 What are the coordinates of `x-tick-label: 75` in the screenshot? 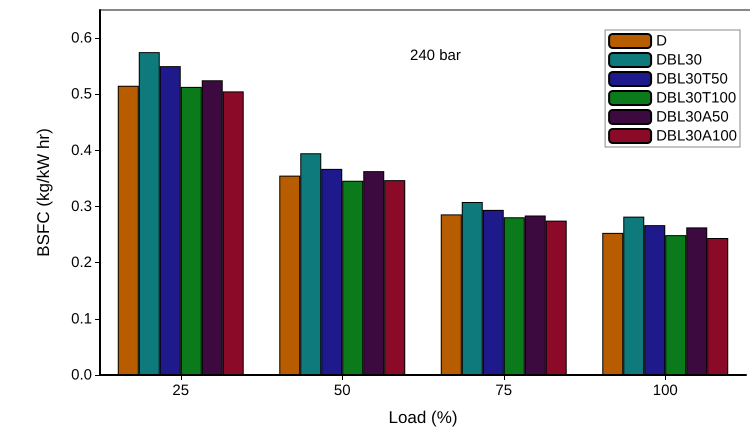 It's located at (503, 390).